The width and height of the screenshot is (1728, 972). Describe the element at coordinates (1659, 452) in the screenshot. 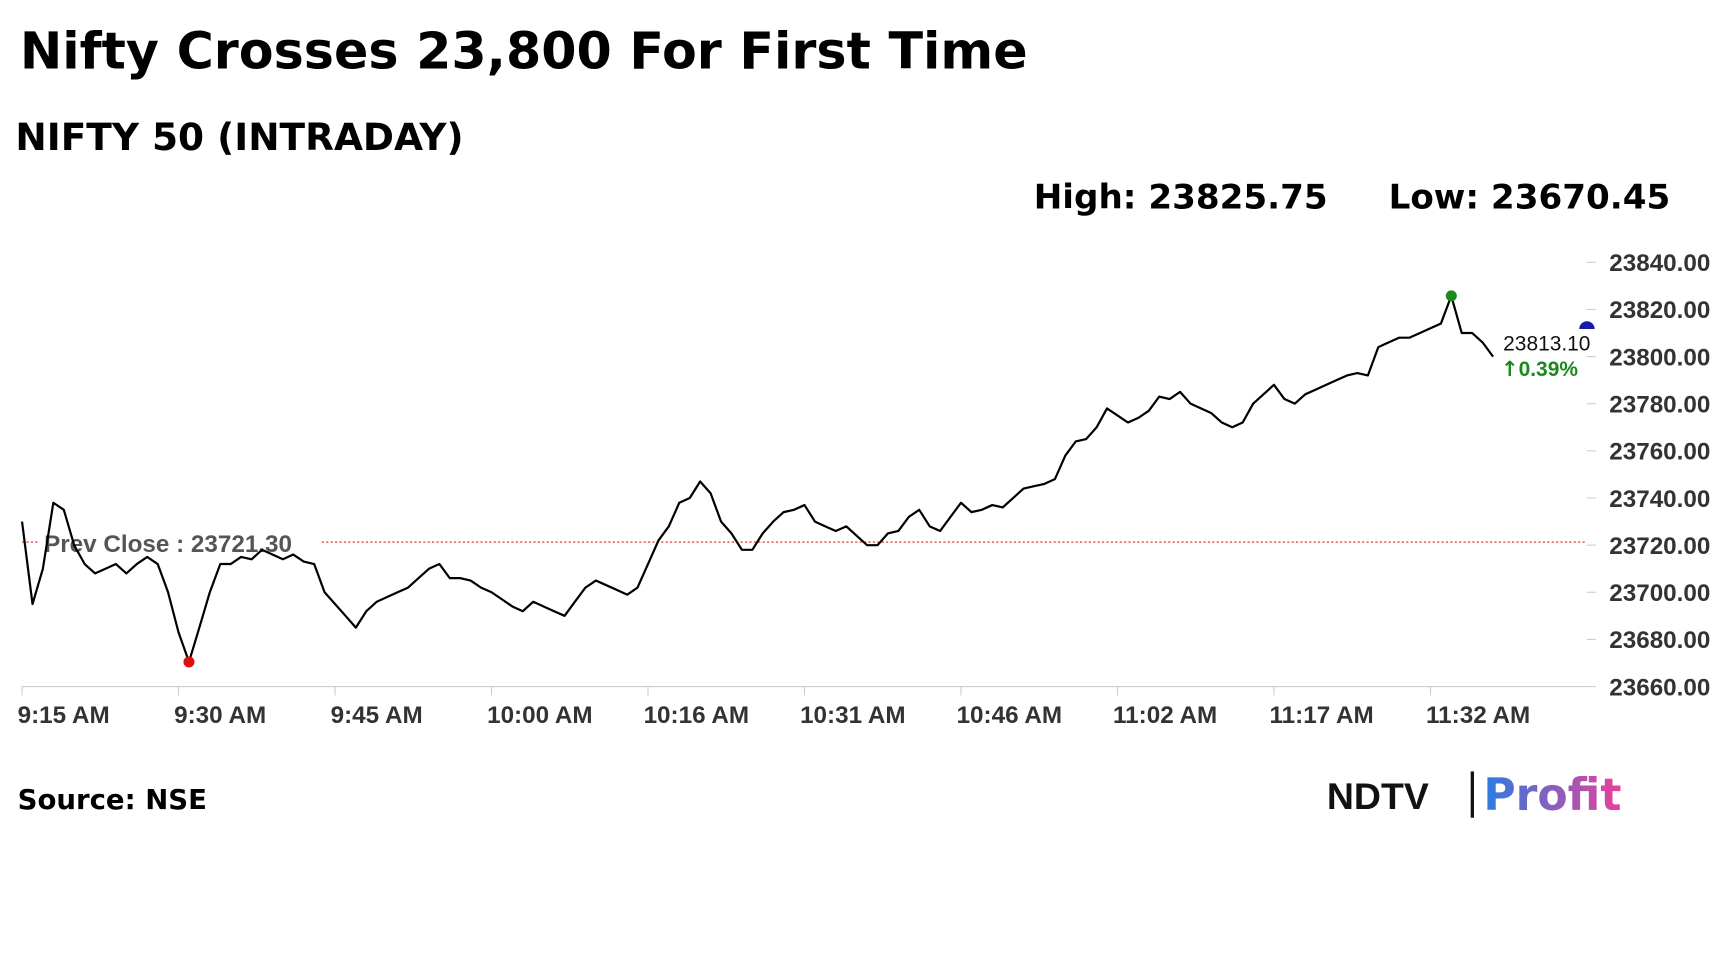

I see `y-tick-label: 23760.00` at that location.